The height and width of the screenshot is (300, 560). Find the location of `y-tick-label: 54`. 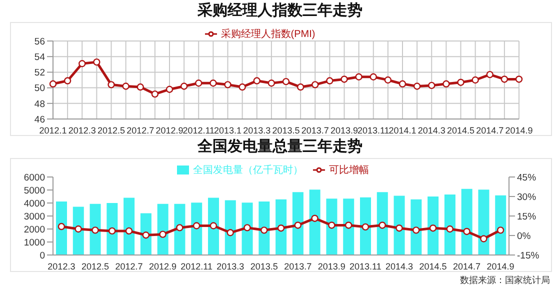

y-tick-label: 54 is located at coordinates (39, 57).